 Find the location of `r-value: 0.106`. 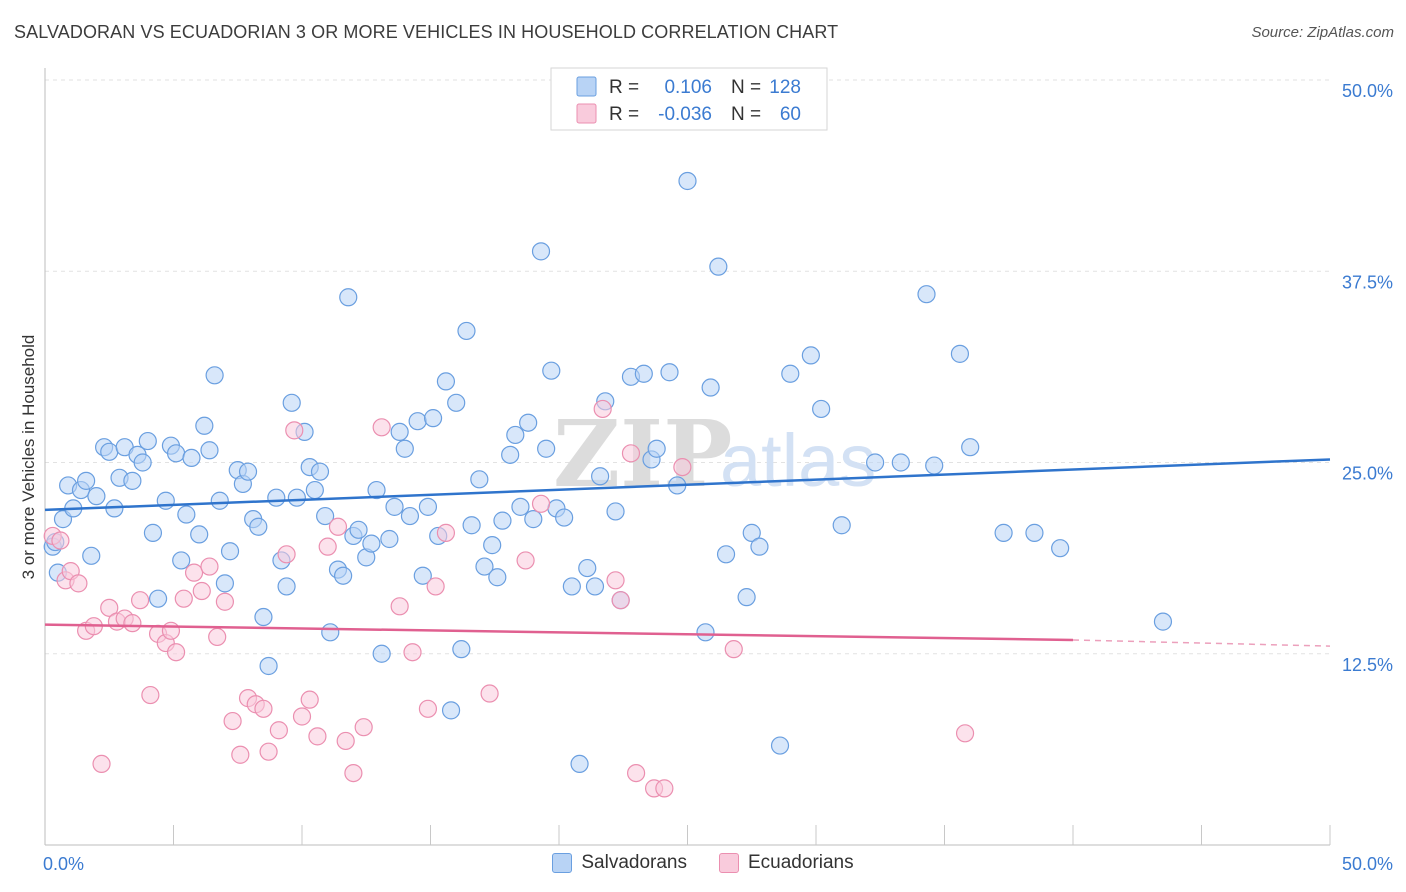

r-value: 0.106 is located at coordinates (688, 87).